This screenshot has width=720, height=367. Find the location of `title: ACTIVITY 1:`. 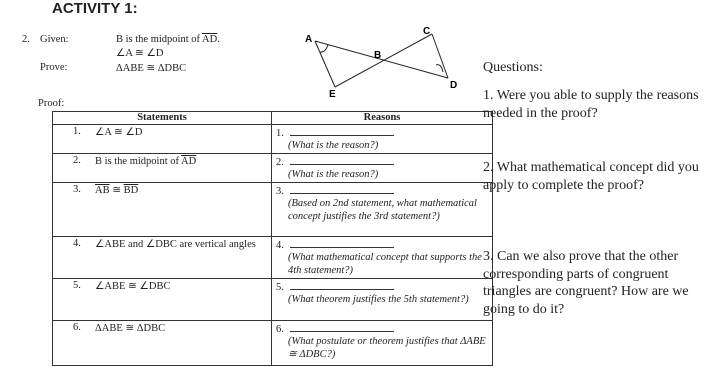

title: ACTIVITY 1: is located at coordinates (95, 8).